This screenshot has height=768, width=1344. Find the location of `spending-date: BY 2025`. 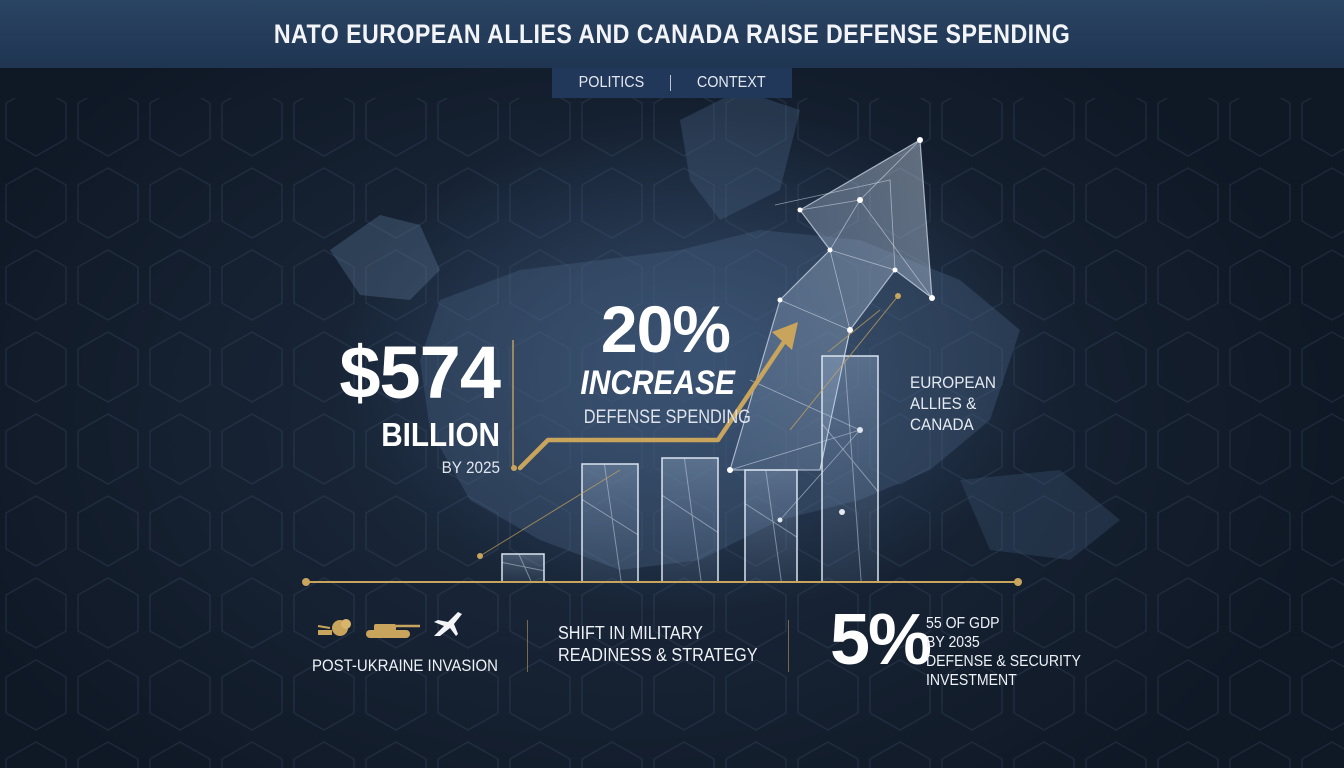

spending-date: BY 2025 is located at coordinates (470, 467).